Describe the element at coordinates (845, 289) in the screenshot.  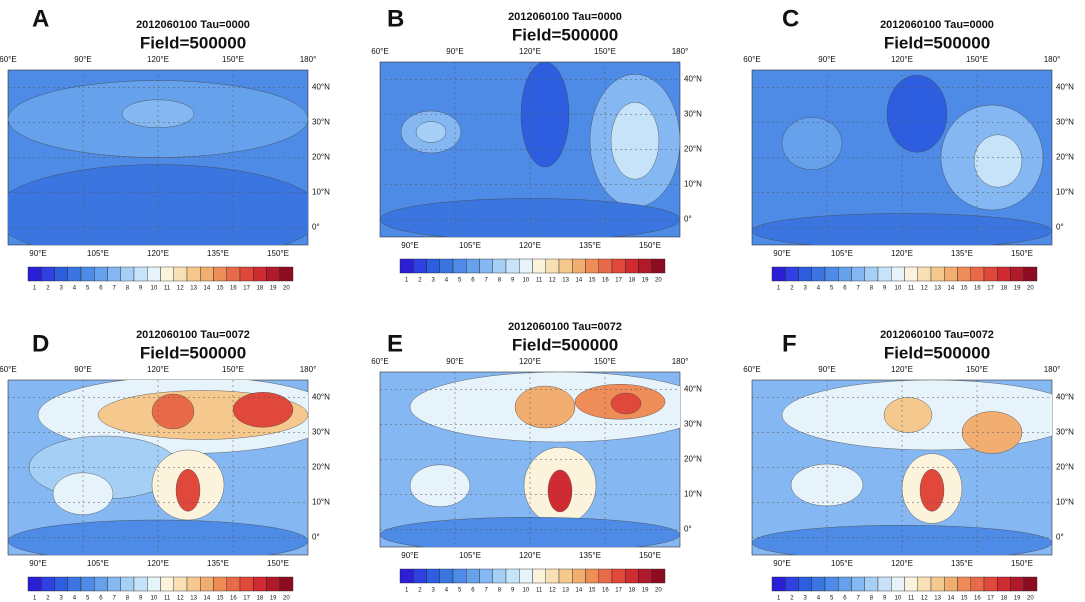
I see `colorbar-label: 6` at that location.